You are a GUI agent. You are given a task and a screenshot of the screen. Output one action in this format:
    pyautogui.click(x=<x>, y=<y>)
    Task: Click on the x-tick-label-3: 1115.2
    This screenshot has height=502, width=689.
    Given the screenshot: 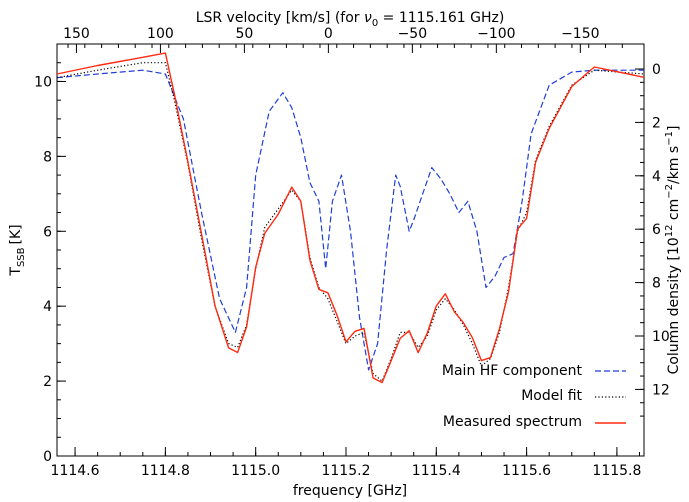 What is the action you would take?
    pyautogui.click(x=345, y=471)
    